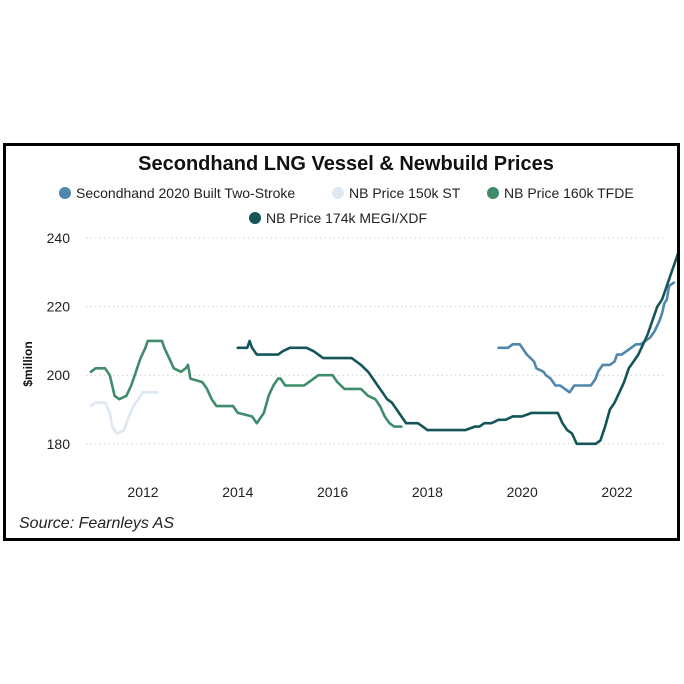 Image resolution: width=684 pixels, height=684 pixels. What do you see at coordinates (59, 375) in the screenshot?
I see `y-tick-label-200: 200` at bounding box center [59, 375].